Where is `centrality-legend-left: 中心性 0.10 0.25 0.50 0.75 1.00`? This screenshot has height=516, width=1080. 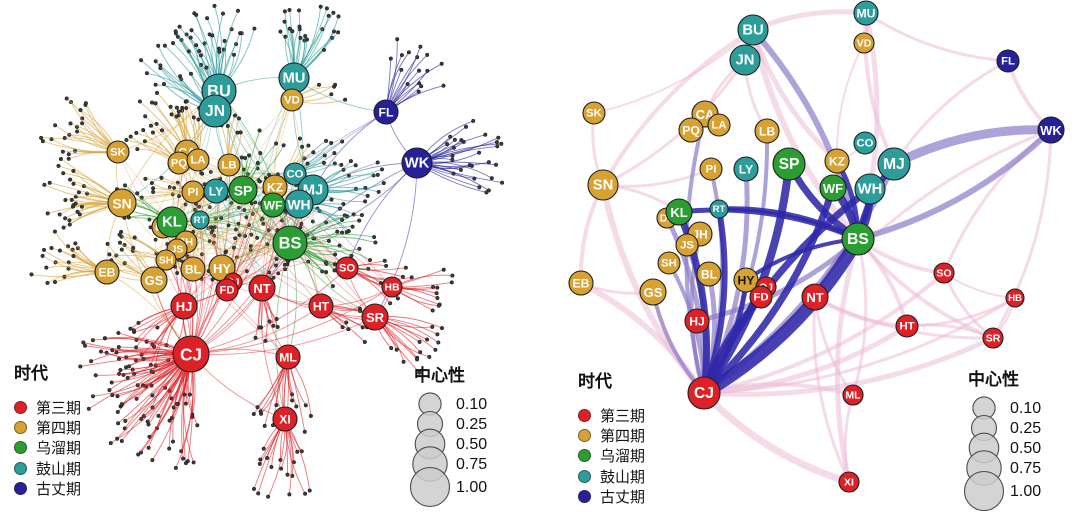 centrality-legend-left: 中心性 0.10 0.25 0.50 0.75 1.00 is located at coordinates (458, 441).